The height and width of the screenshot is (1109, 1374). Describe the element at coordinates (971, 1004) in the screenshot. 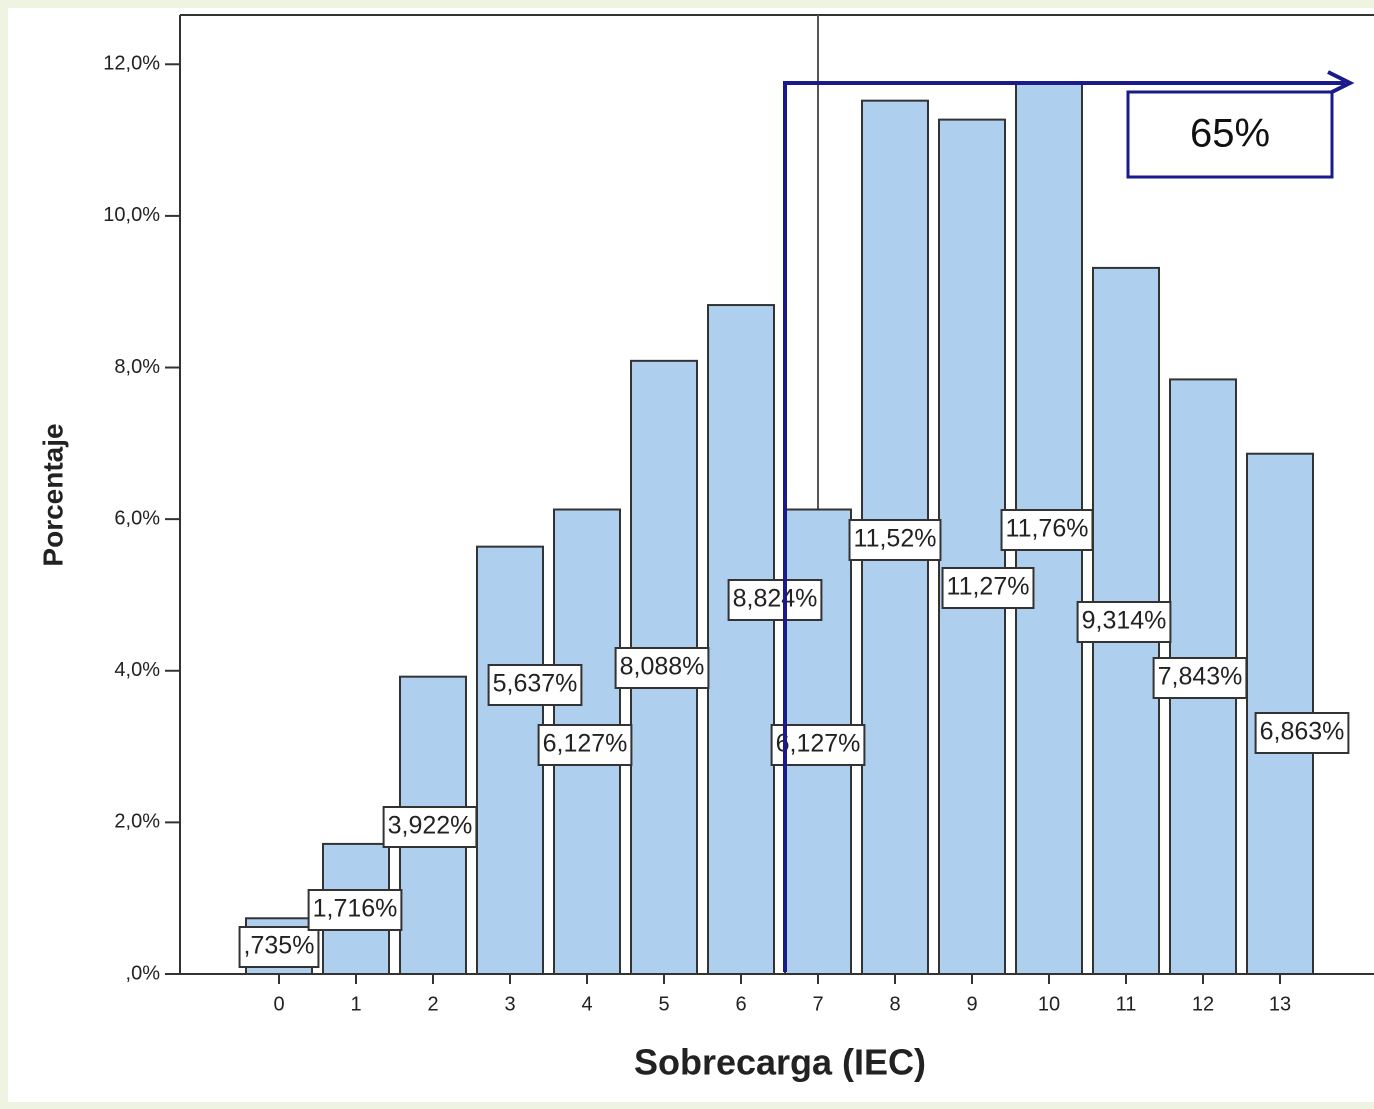

I see `x-tick-label: 9` at that location.